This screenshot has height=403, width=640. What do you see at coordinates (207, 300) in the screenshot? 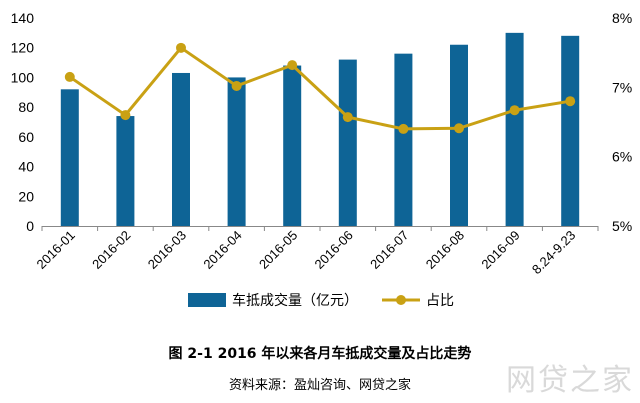
I see `legend-swatch-bar` at bounding box center [207, 300].